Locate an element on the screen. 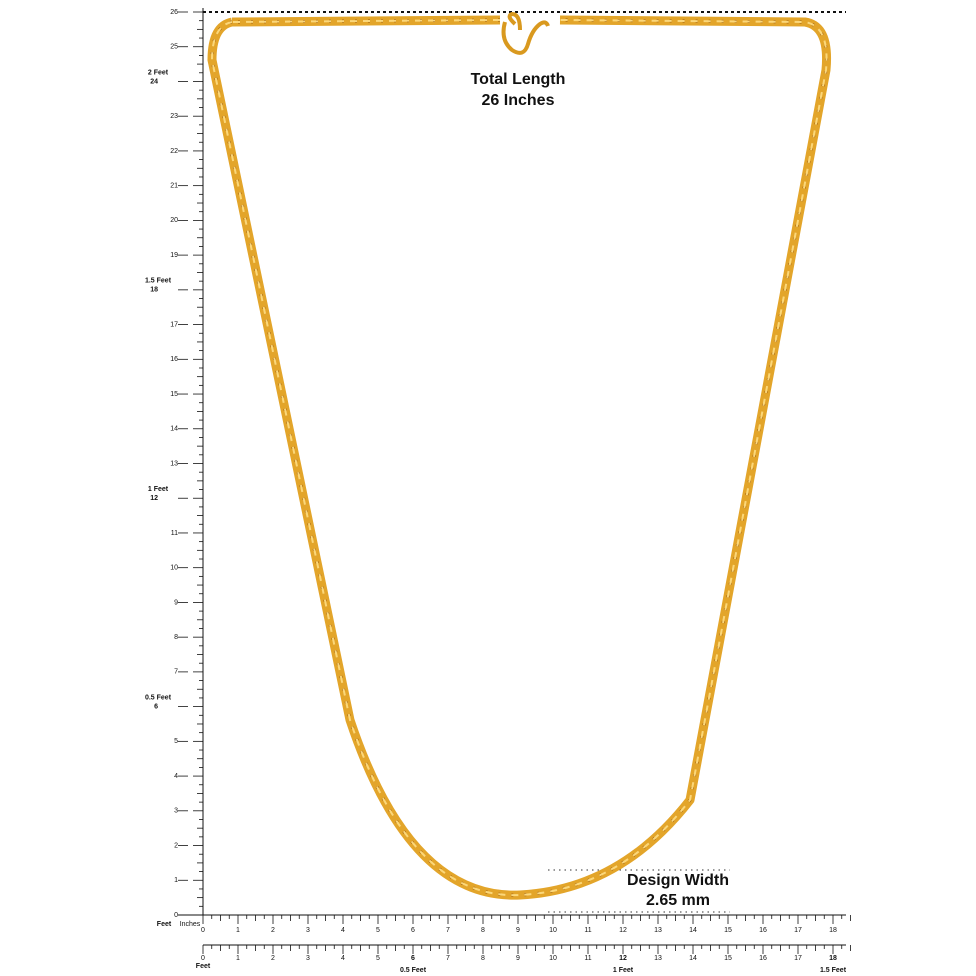 This screenshot has height=976, width=976. ruler-label: 19 is located at coordinates (174, 255).